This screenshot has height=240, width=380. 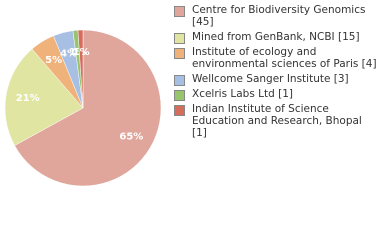 I want to click on legend-item: Xcelris Labs Ltd [1], so click(x=274, y=94).